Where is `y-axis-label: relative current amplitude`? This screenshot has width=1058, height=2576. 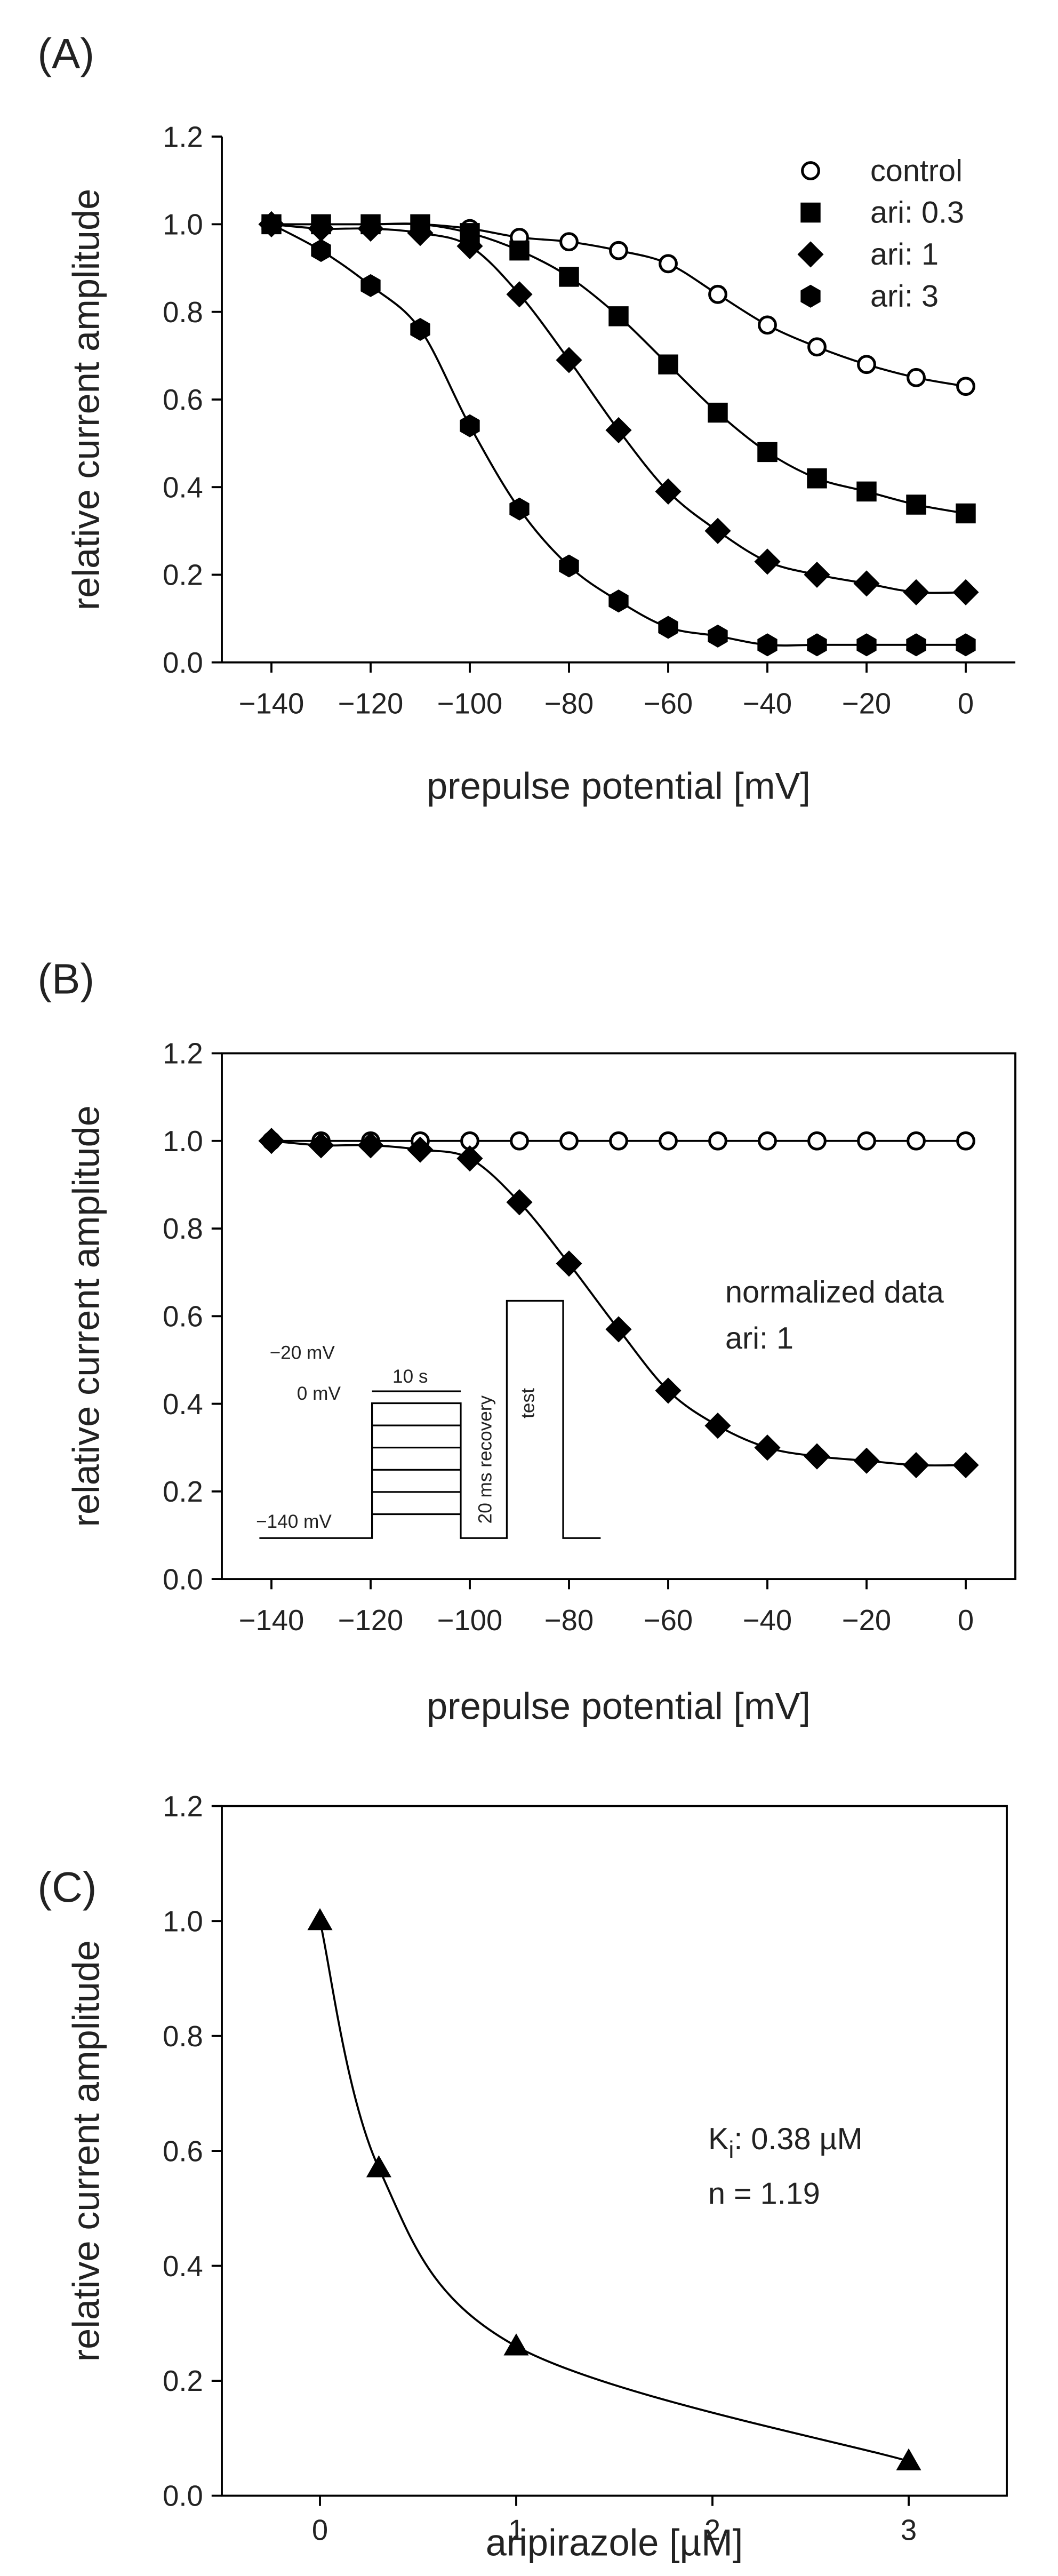 y-axis-label: relative current amplitude is located at coordinates (86, 2151).